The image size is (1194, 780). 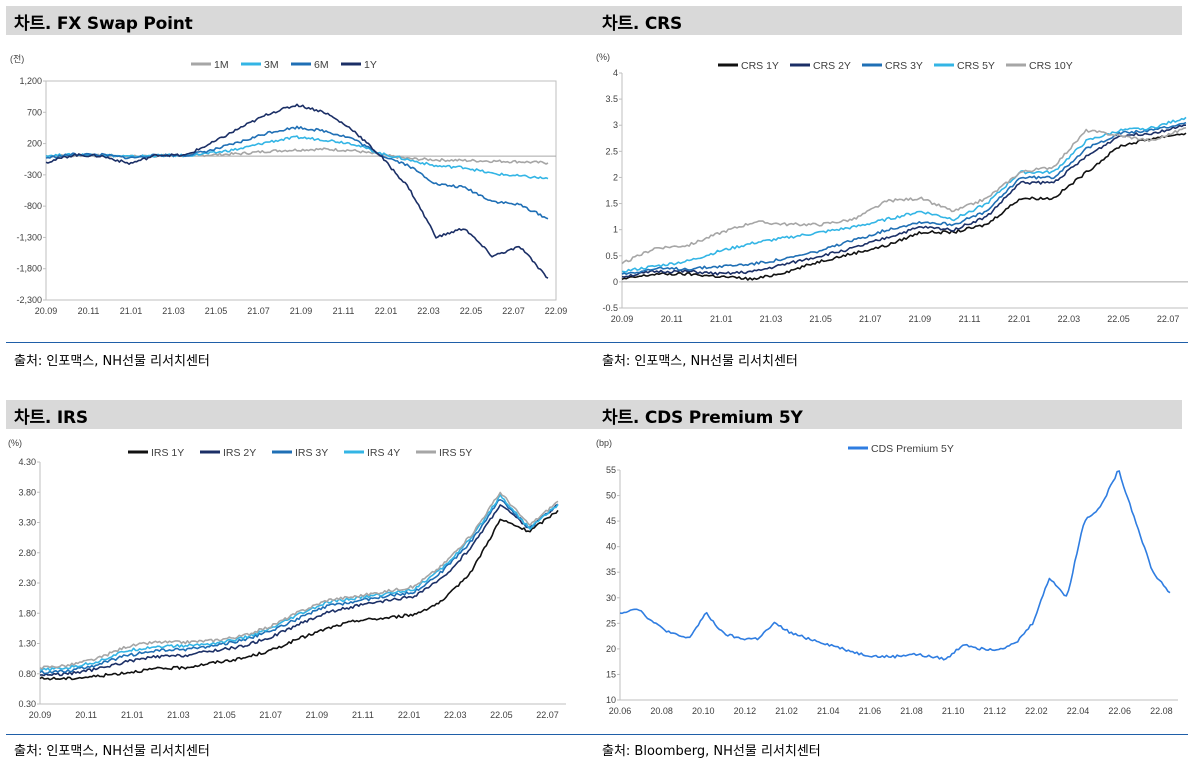 I want to click on legend-label: 6M, so click(x=321, y=65).